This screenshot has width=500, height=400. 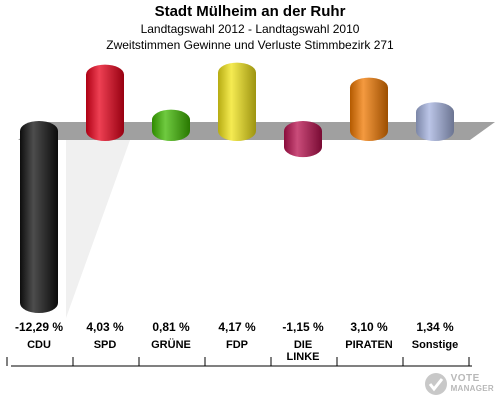 What do you see at coordinates (39, 345) in the screenshot?
I see `category-label: CDU` at bounding box center [39, 345].